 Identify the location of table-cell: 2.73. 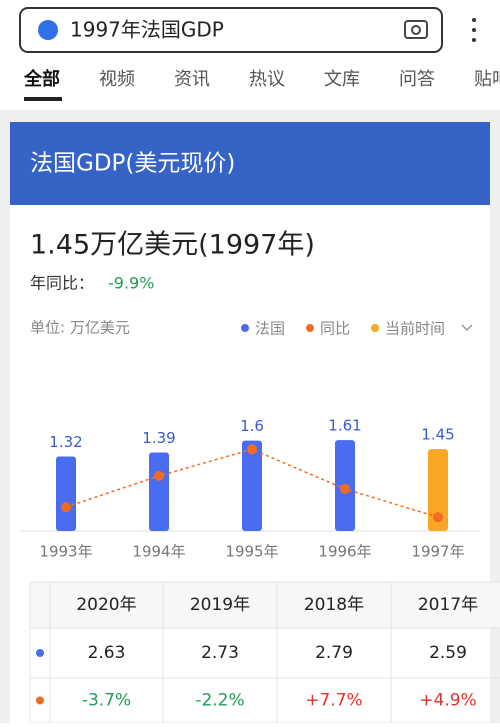
(220, 653).